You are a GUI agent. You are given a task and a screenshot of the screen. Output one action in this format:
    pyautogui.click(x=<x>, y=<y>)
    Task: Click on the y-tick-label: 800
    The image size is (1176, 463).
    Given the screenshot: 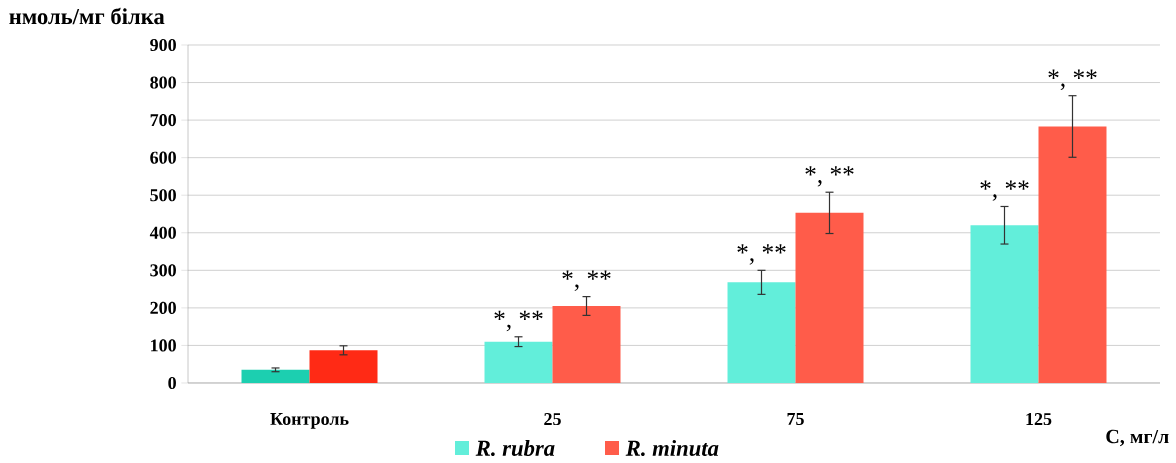 What is the action you would take?
    pyautogui.click(x=163, y=82)
    